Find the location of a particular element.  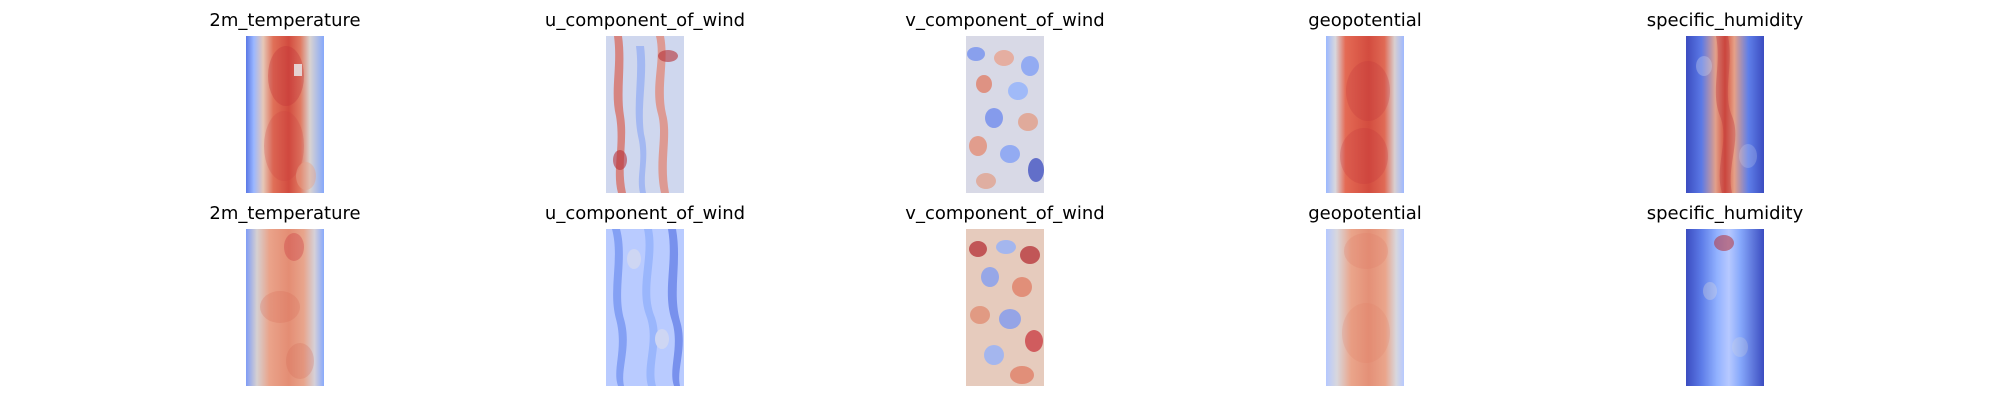

panel-r1c4: geopotential is located at coordinates (1365, 101).